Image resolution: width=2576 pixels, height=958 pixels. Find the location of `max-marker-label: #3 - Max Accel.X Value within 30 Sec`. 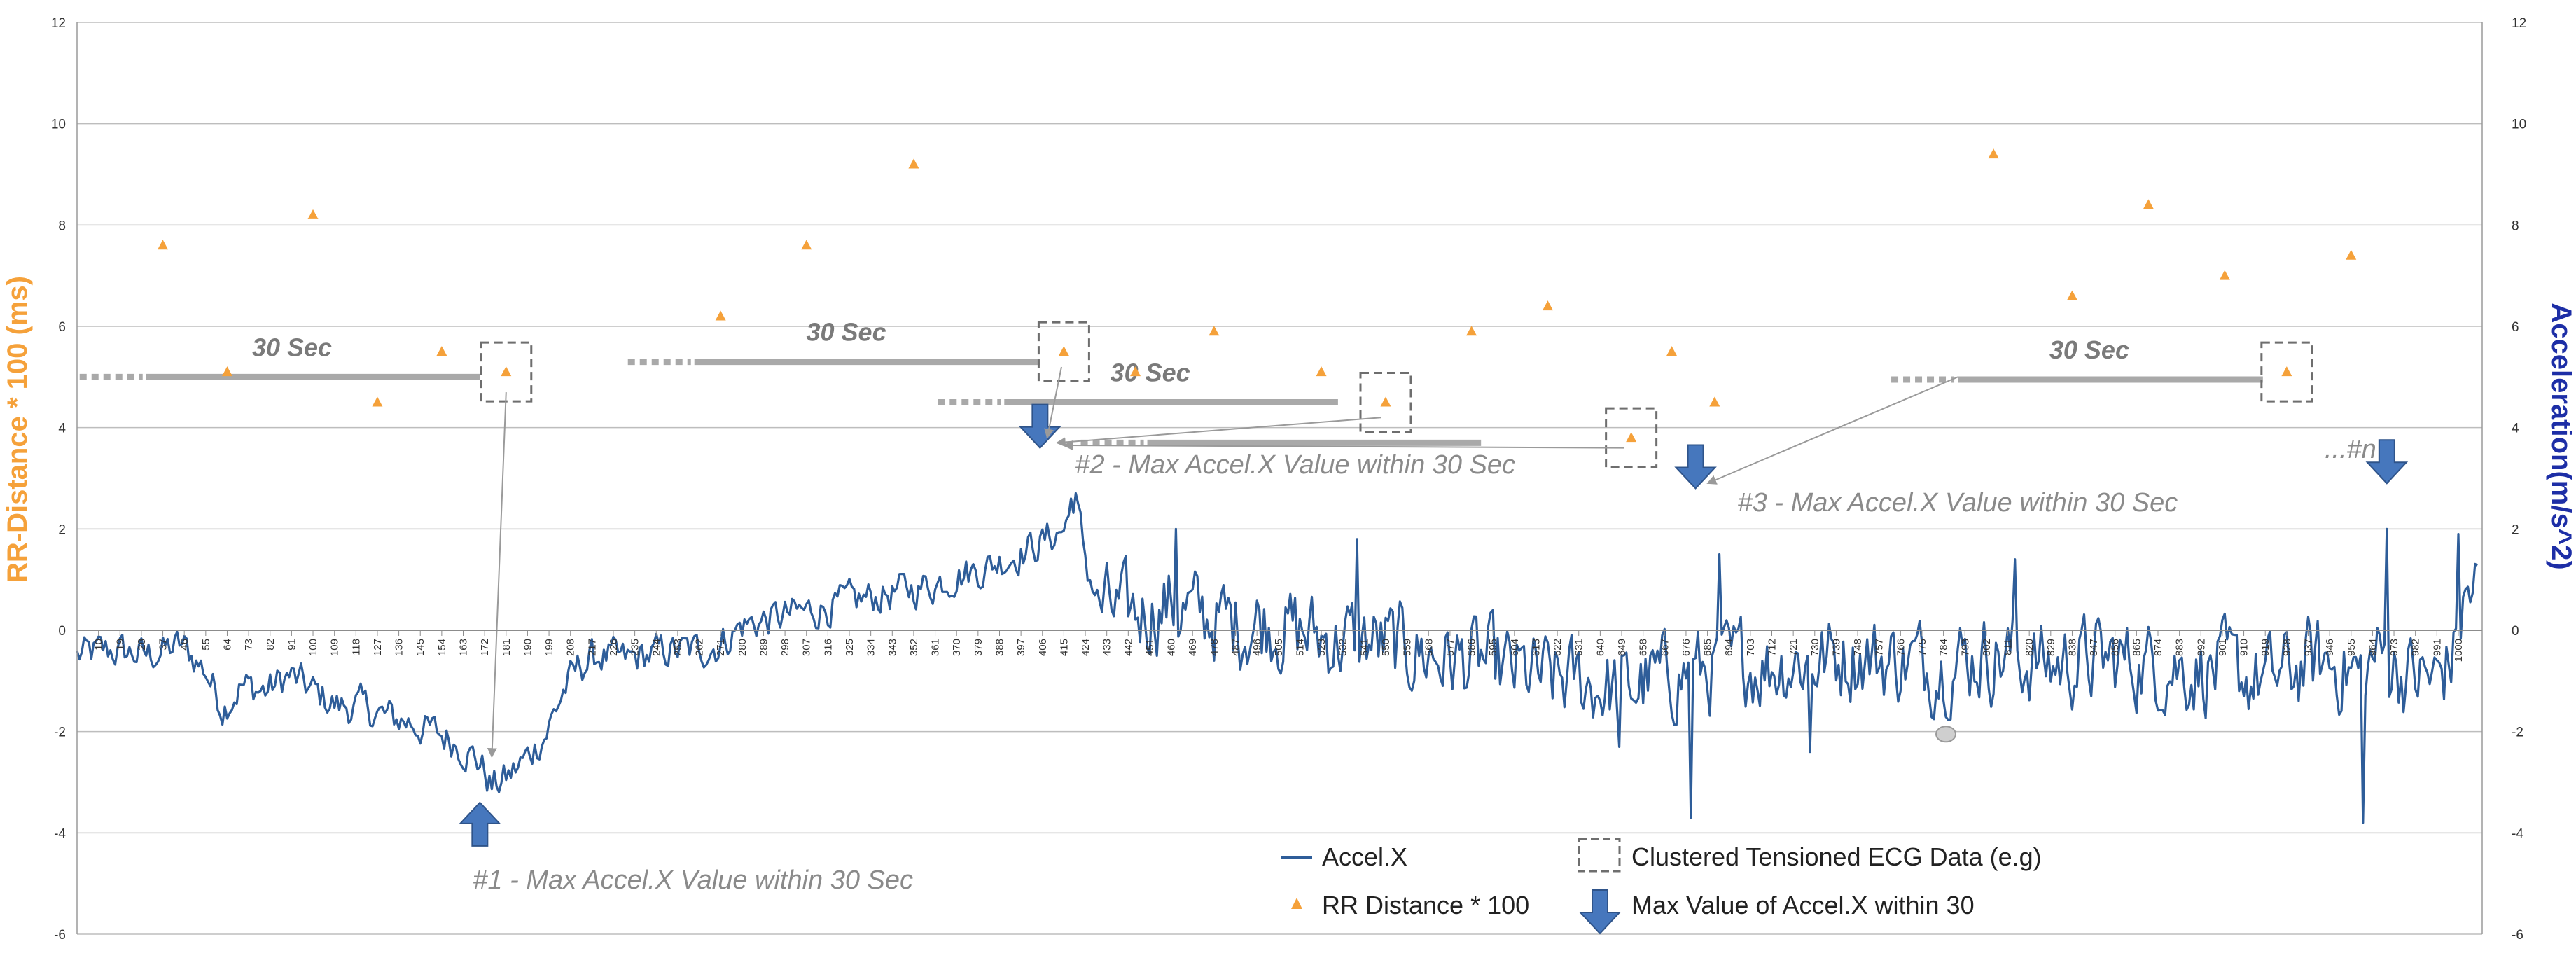

max-marker-label: #3 - Max Accel.X Value within 30 Sec is located at coordinates (1958, 503).